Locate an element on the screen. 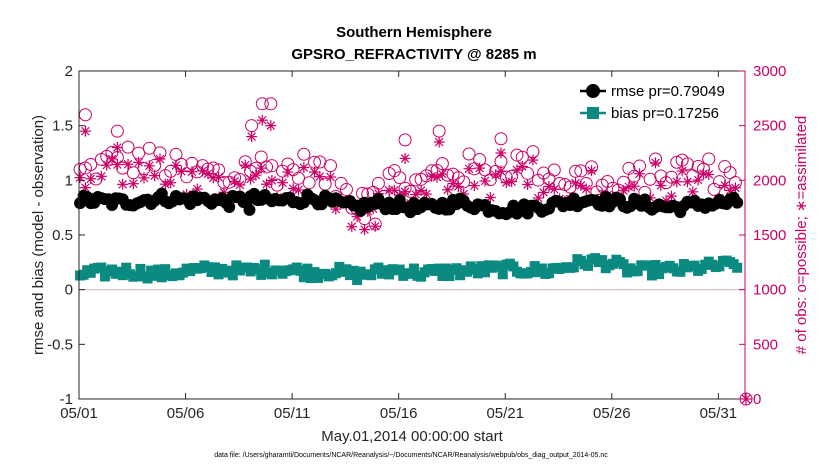  y-tick-label: 0.5 is located at coordinates (62, 235).